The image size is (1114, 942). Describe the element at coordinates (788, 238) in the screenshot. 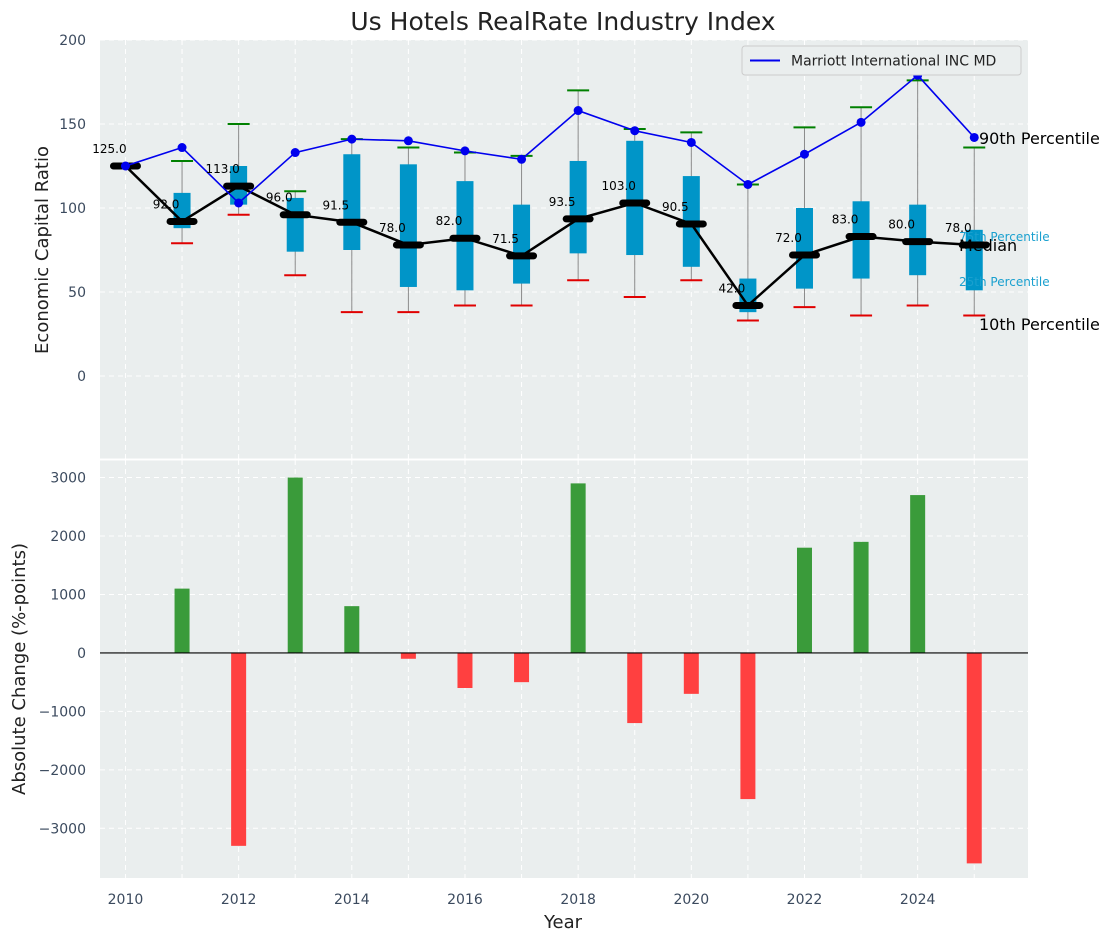

I see `median-value-label: 72.0` at that location.